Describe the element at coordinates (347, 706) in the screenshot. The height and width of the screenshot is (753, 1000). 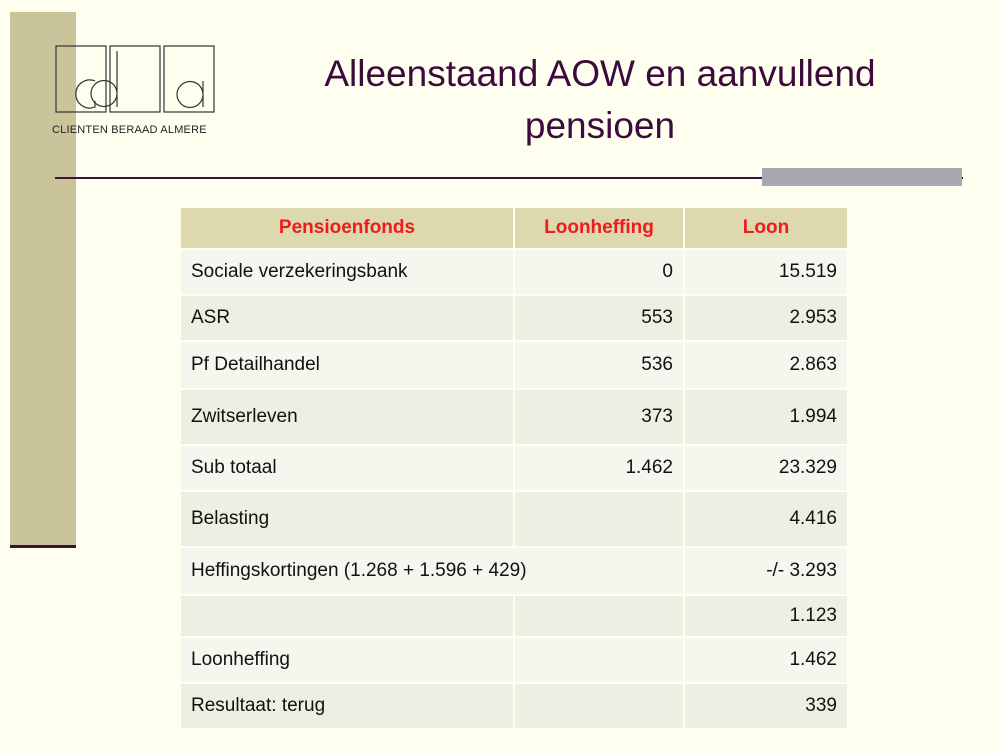
I see `cell: Resultaat: terug` at that location.